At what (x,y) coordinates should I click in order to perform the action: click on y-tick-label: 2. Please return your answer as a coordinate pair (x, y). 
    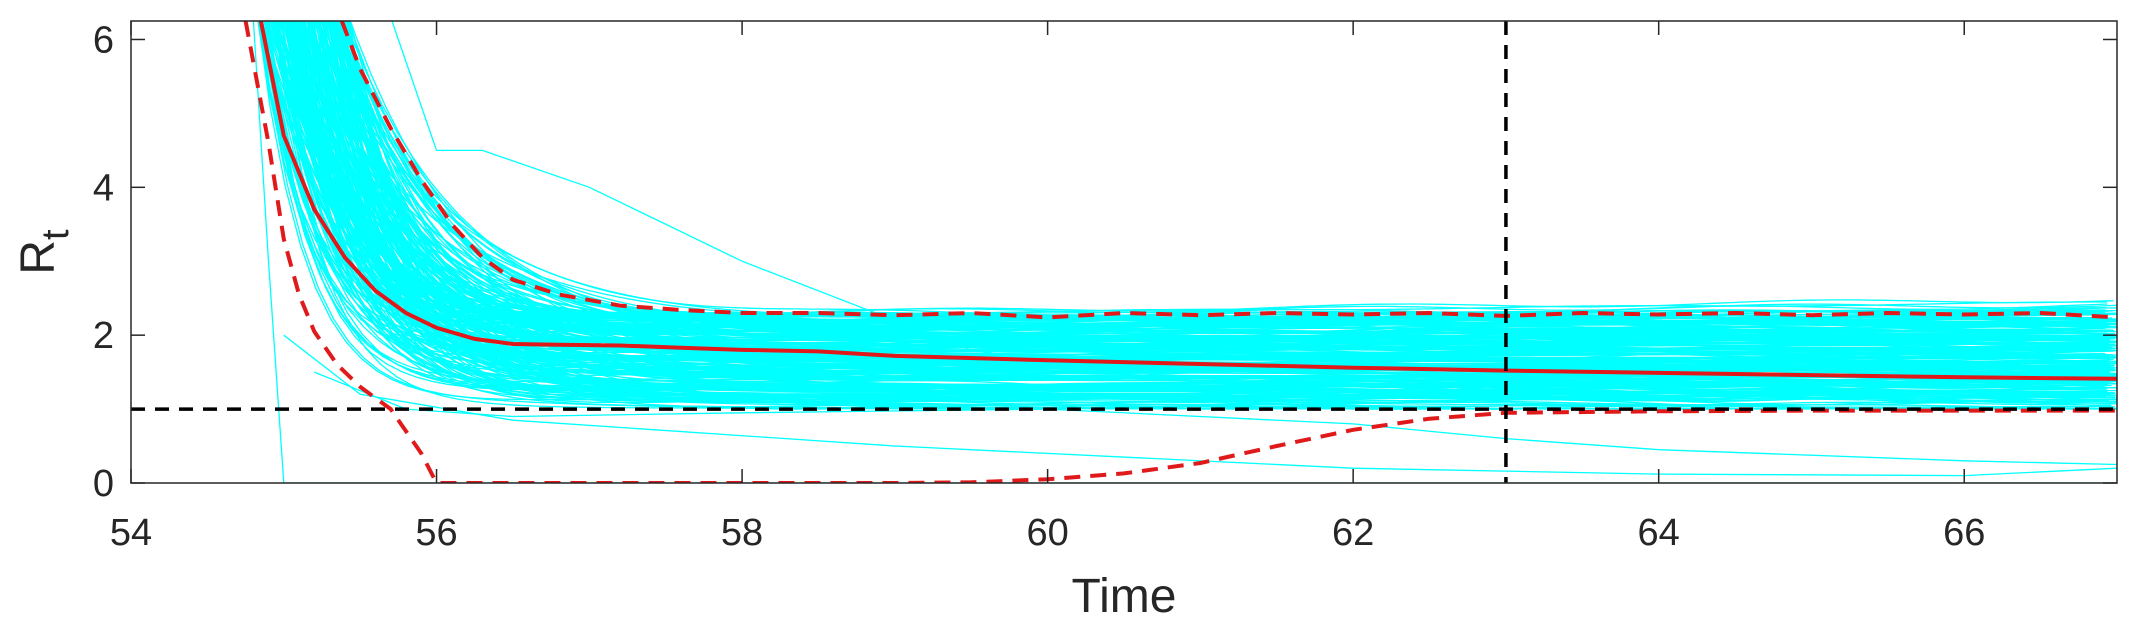
    Looking at the image, I should click on (103, 336).